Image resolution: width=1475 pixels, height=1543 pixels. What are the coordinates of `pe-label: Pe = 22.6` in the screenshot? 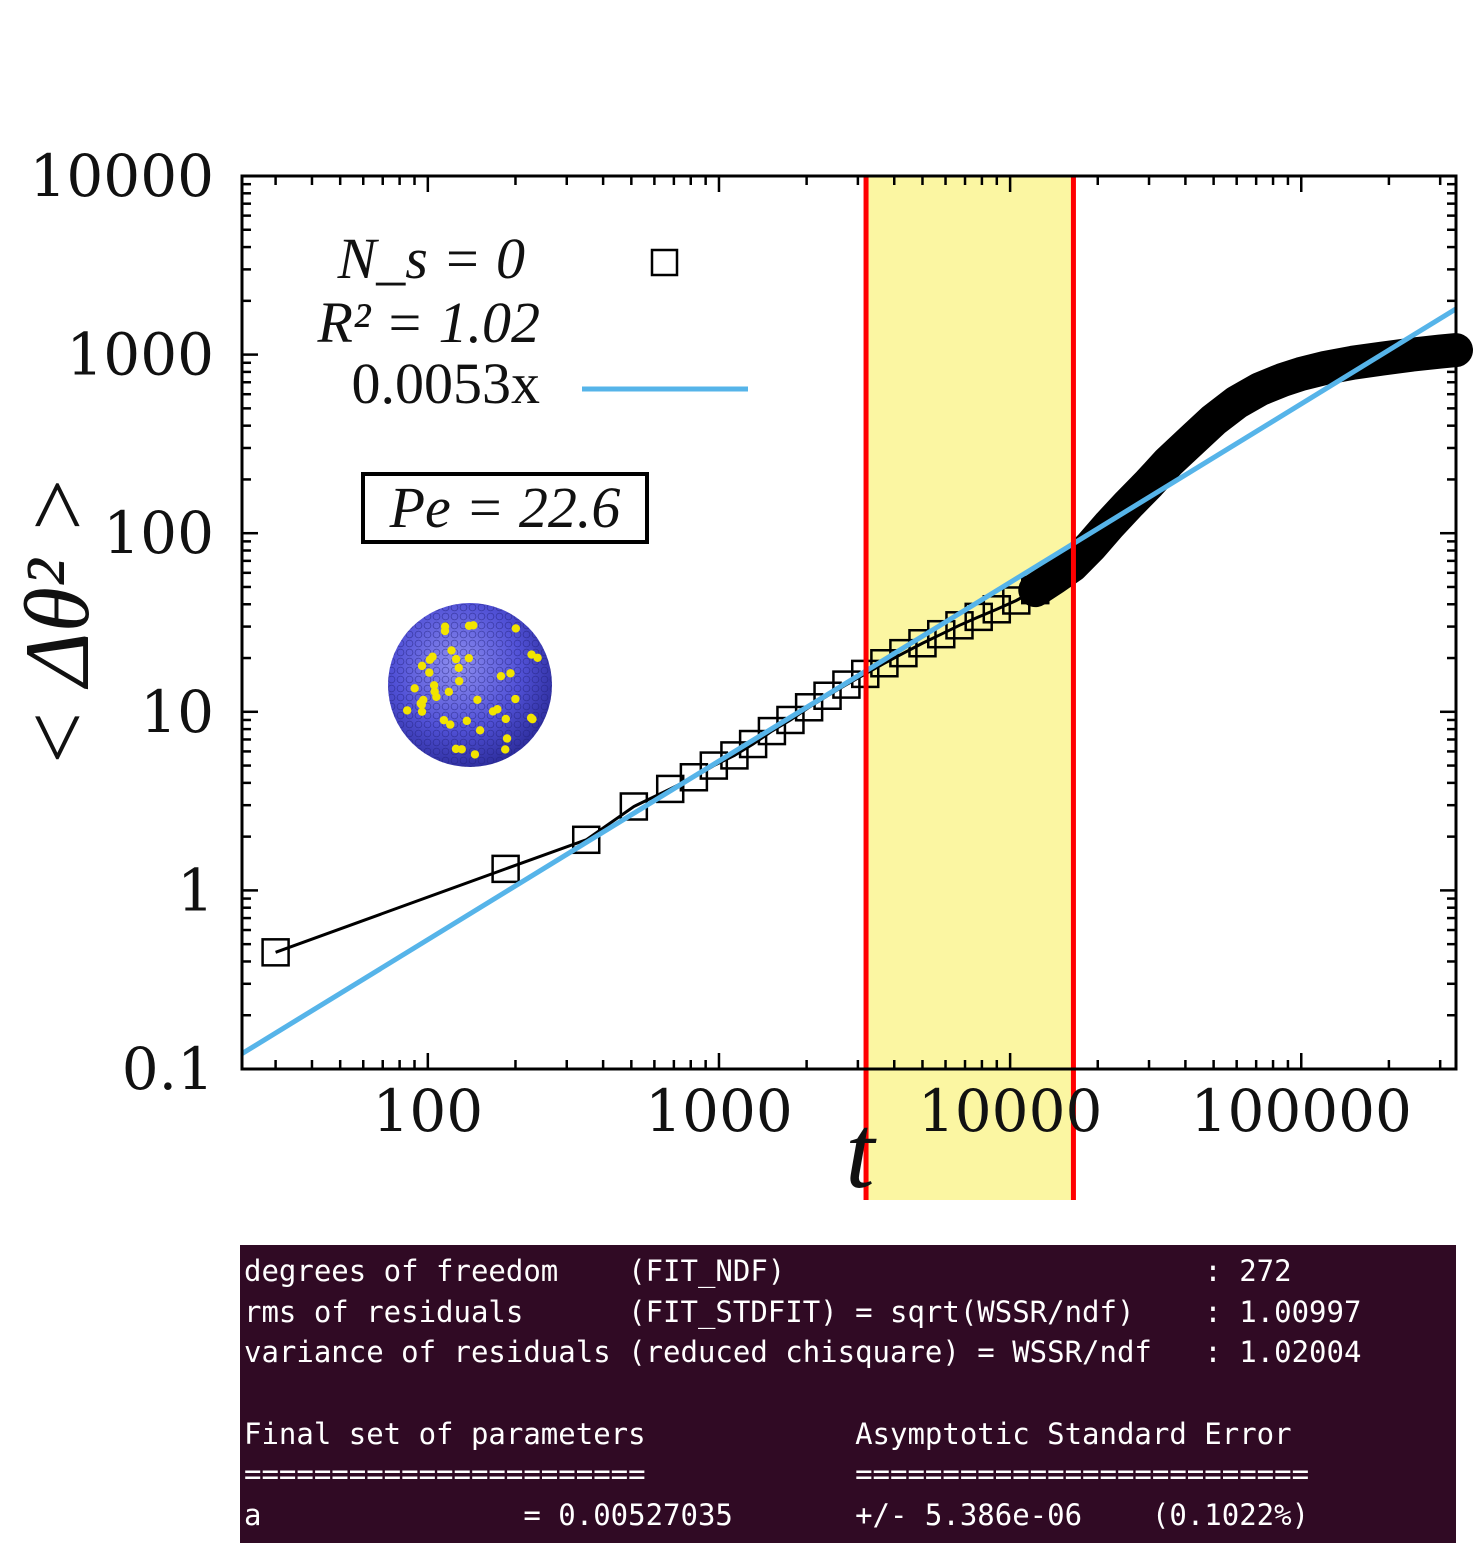 It's located at (505, 507).